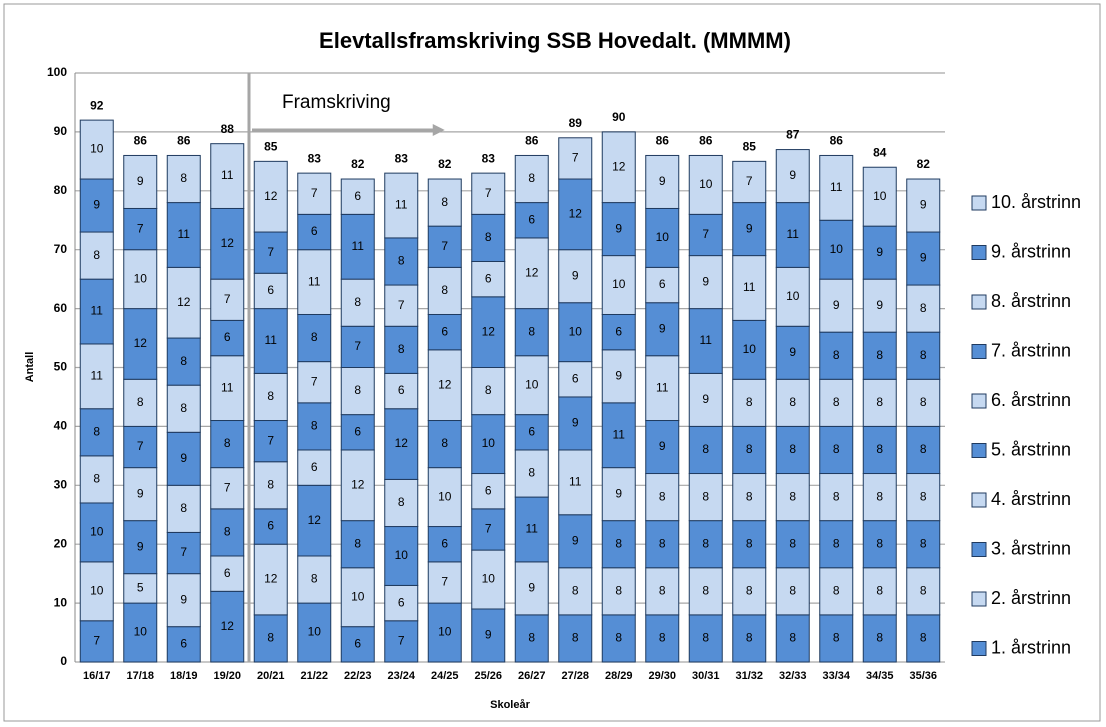 Image resolution: width=1106 pixels, height=727 pixels. Describe the element at coordinates (358, 676) in the screenshot. I see `x-tick-label: 22/23` at that location.